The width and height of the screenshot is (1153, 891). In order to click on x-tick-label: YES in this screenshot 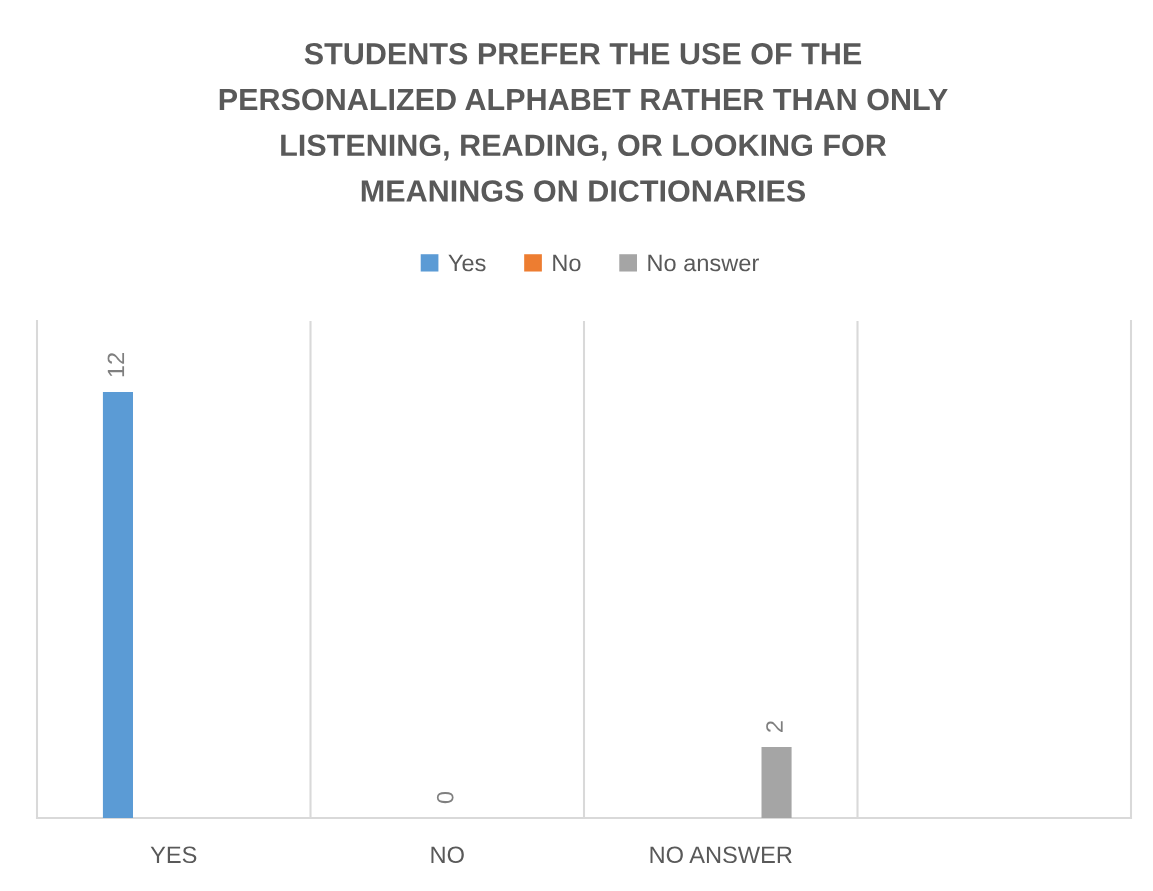, I will do `click(173, 855)`.